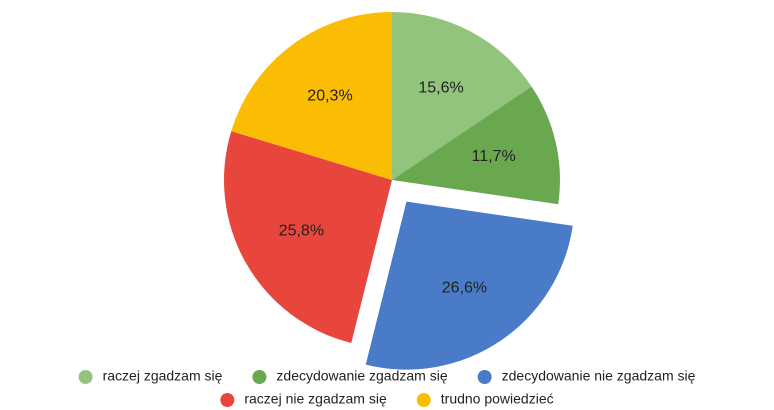 The width and height of the screenshot is (774, 410). Describe the element at coordinates (301, 231) in the screenshot. I see `value-label: 25,8%` at that location.